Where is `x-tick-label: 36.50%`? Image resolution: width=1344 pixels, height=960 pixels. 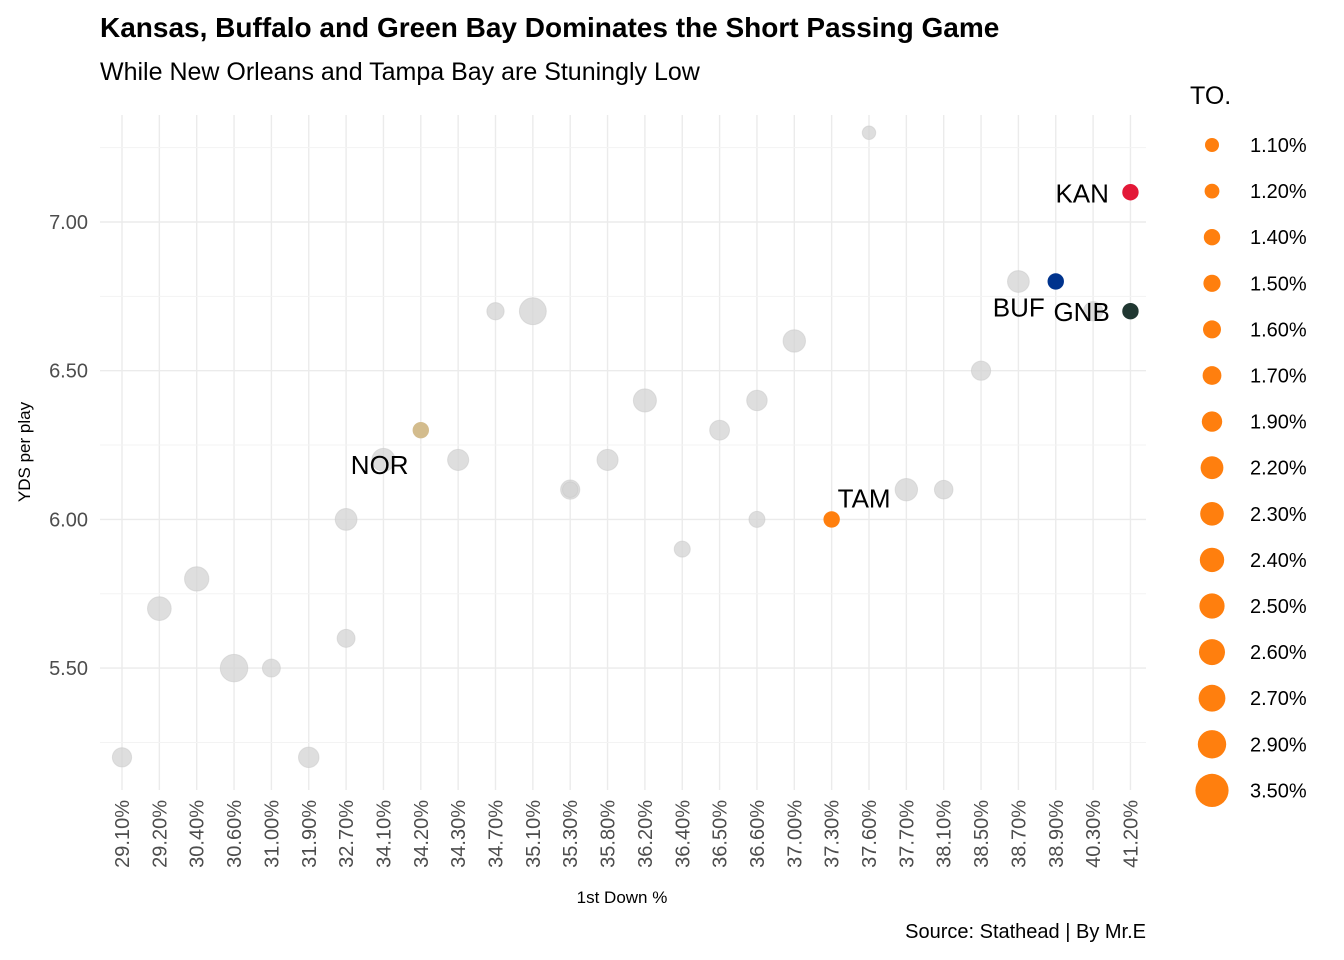 x-tick-label: 36.50% is located at coordinates (721, 834).